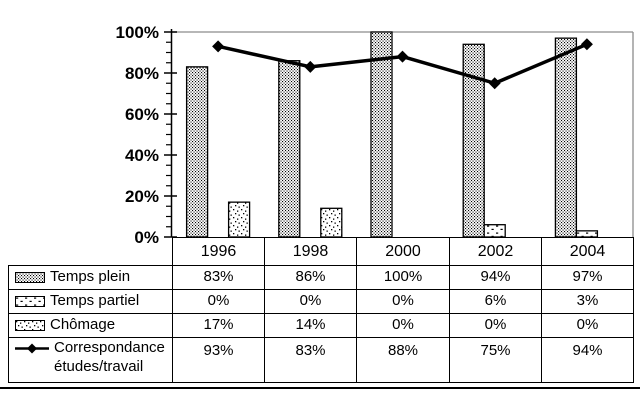 This screenshot has height=400, width=640. What do you see at coordinates (310, 325) in the screenshot?
I see `value-cell: 14%` at bounding box center [310, 325].